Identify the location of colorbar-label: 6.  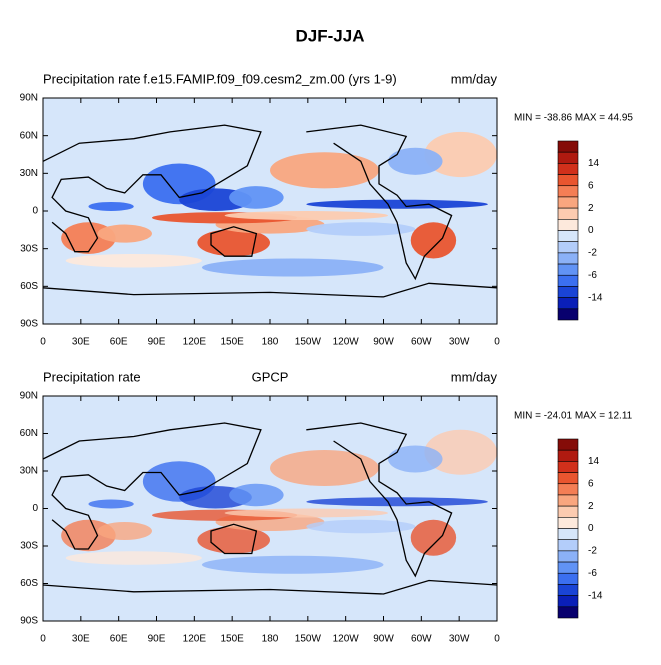
(591, 185).